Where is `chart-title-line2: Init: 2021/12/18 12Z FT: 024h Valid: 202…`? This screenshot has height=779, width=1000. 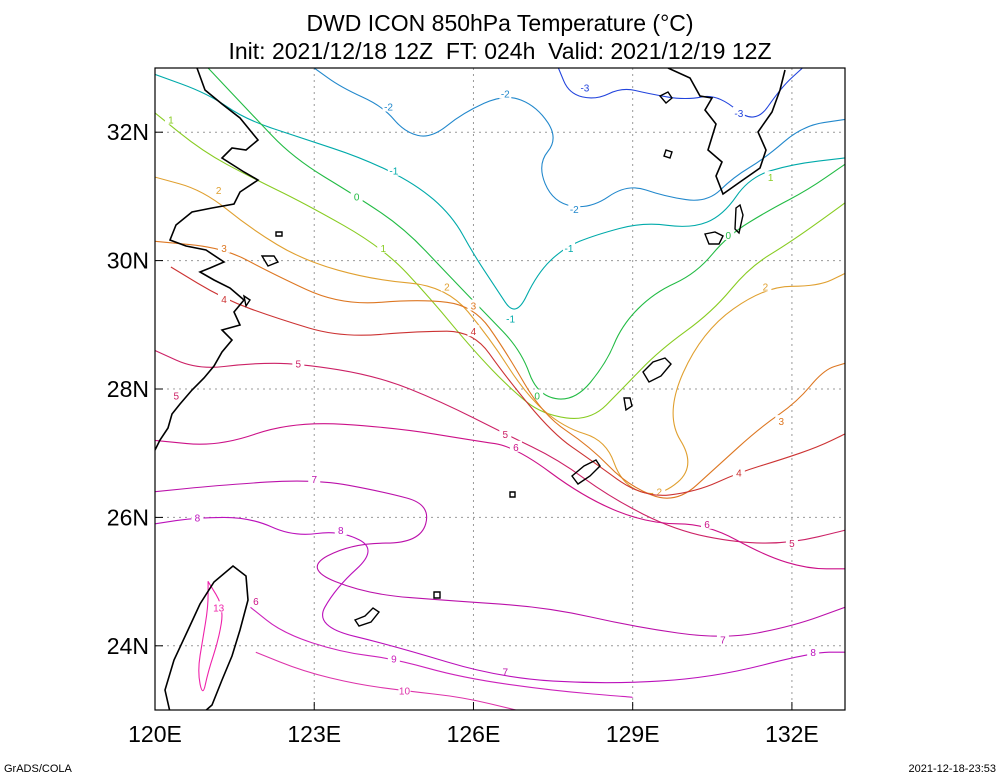
chart-title-line2: Init: 2021/12/18 12Z FT: 024h Valid: 202… is located at coordinates (500, 51).